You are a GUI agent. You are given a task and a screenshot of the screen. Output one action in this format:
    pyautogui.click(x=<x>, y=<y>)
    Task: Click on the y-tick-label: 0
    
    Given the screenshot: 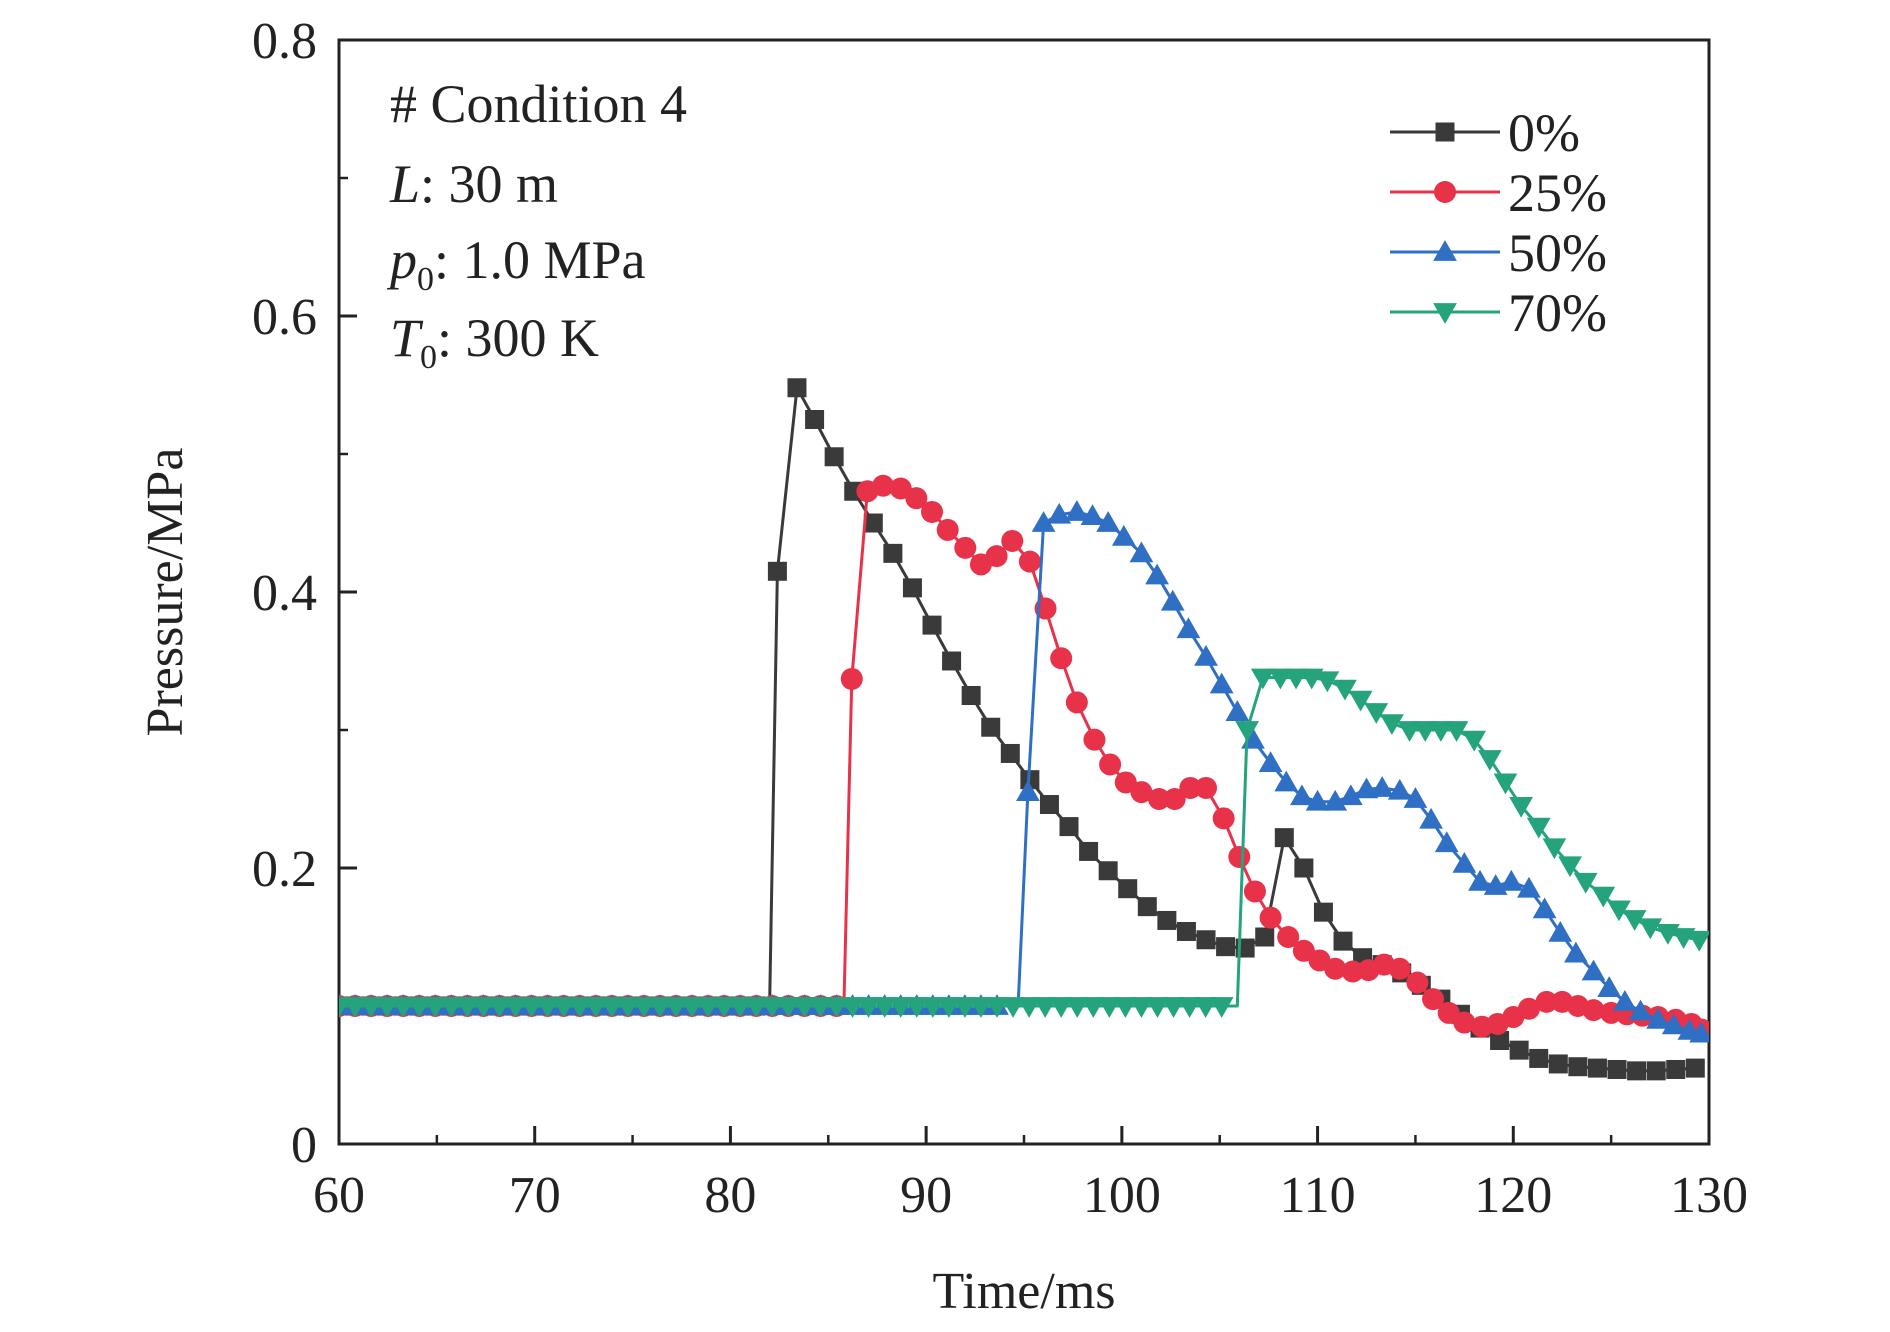 What is the action you would take?
    pyautogui.click(x=304, y=1145)
    